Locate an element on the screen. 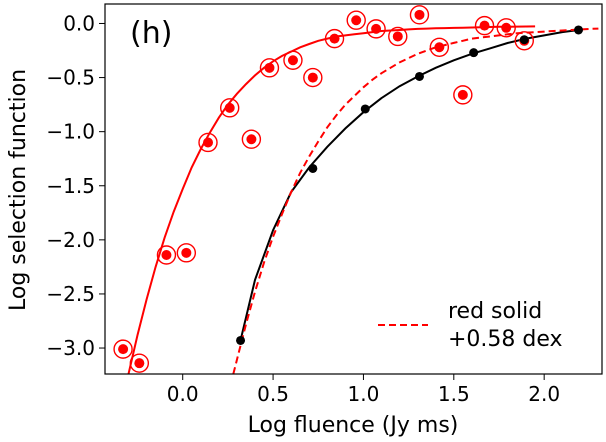 The image size is (606, 442). x-tick-label: 1.0 is located at coordinates (364, 394).